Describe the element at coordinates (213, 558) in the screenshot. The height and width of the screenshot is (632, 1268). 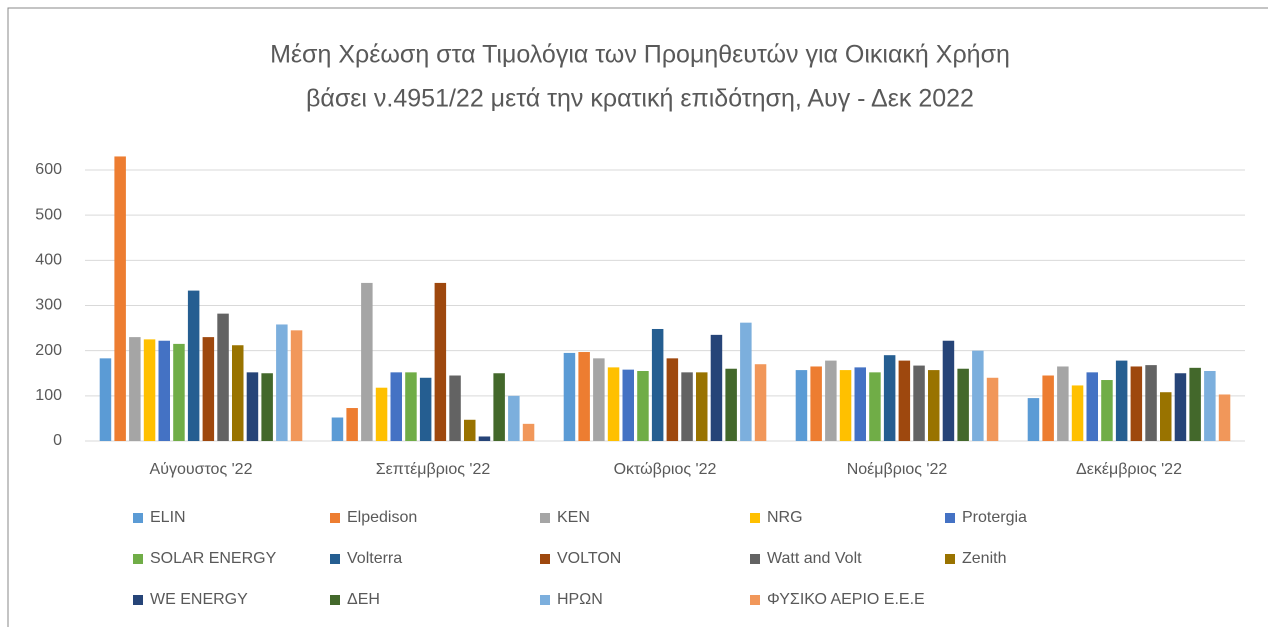
I see `legend-label: SOLAR ENERGY` at that location.